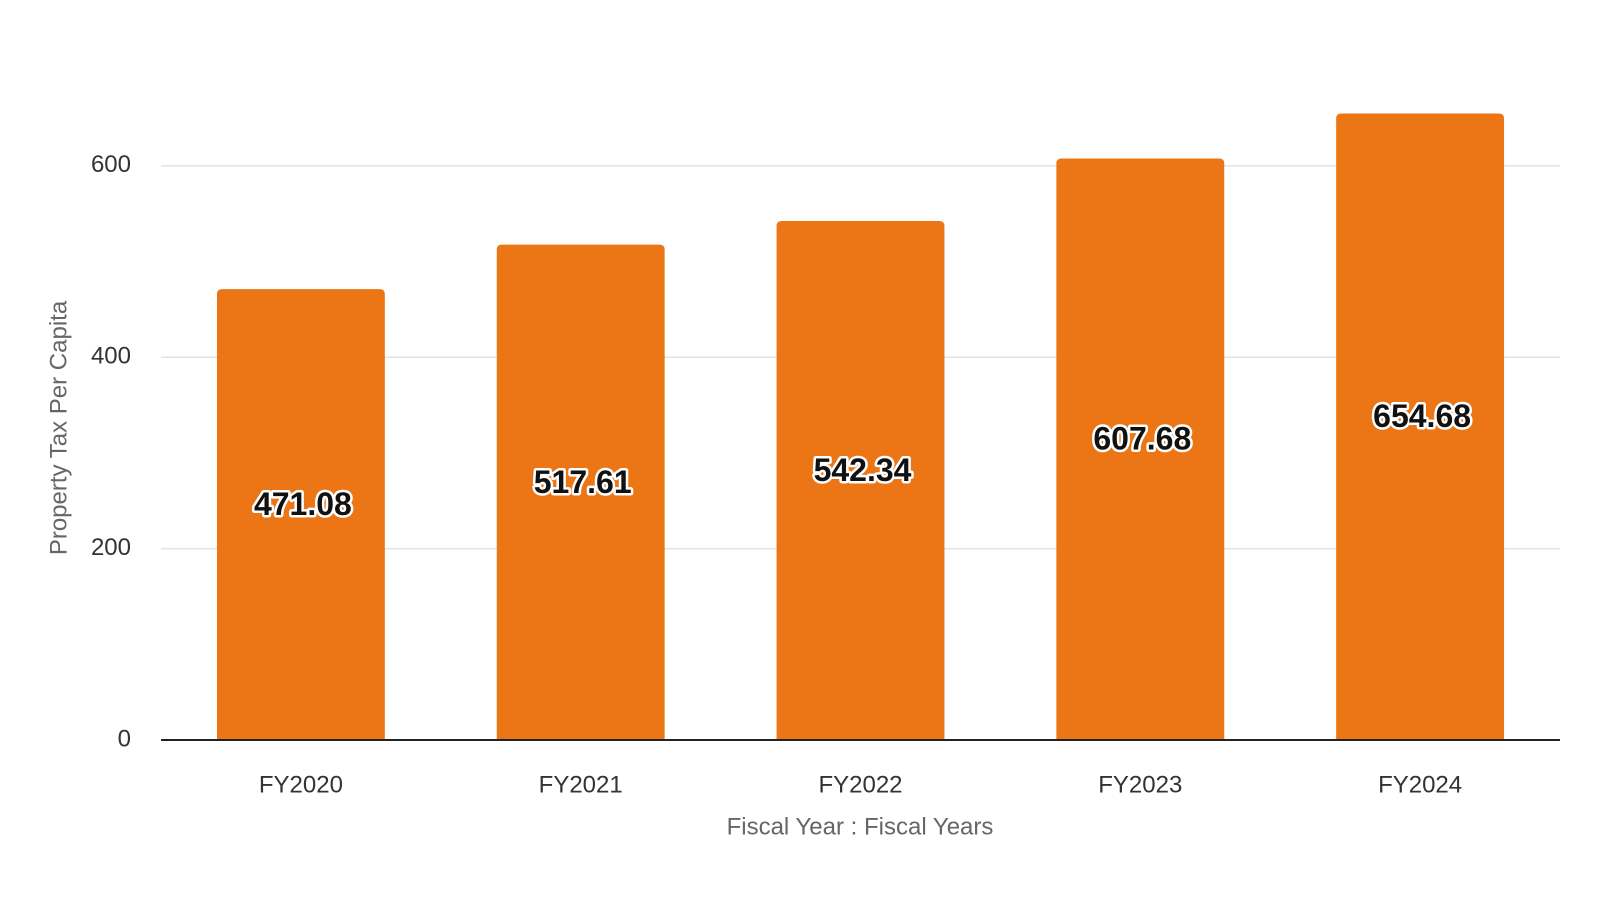 The height and width of the screenshot is (924, 1600). Describe the element at coordinates (1420, 784) in the screenshot. I see `x-tick-label: FY2024` at that location.